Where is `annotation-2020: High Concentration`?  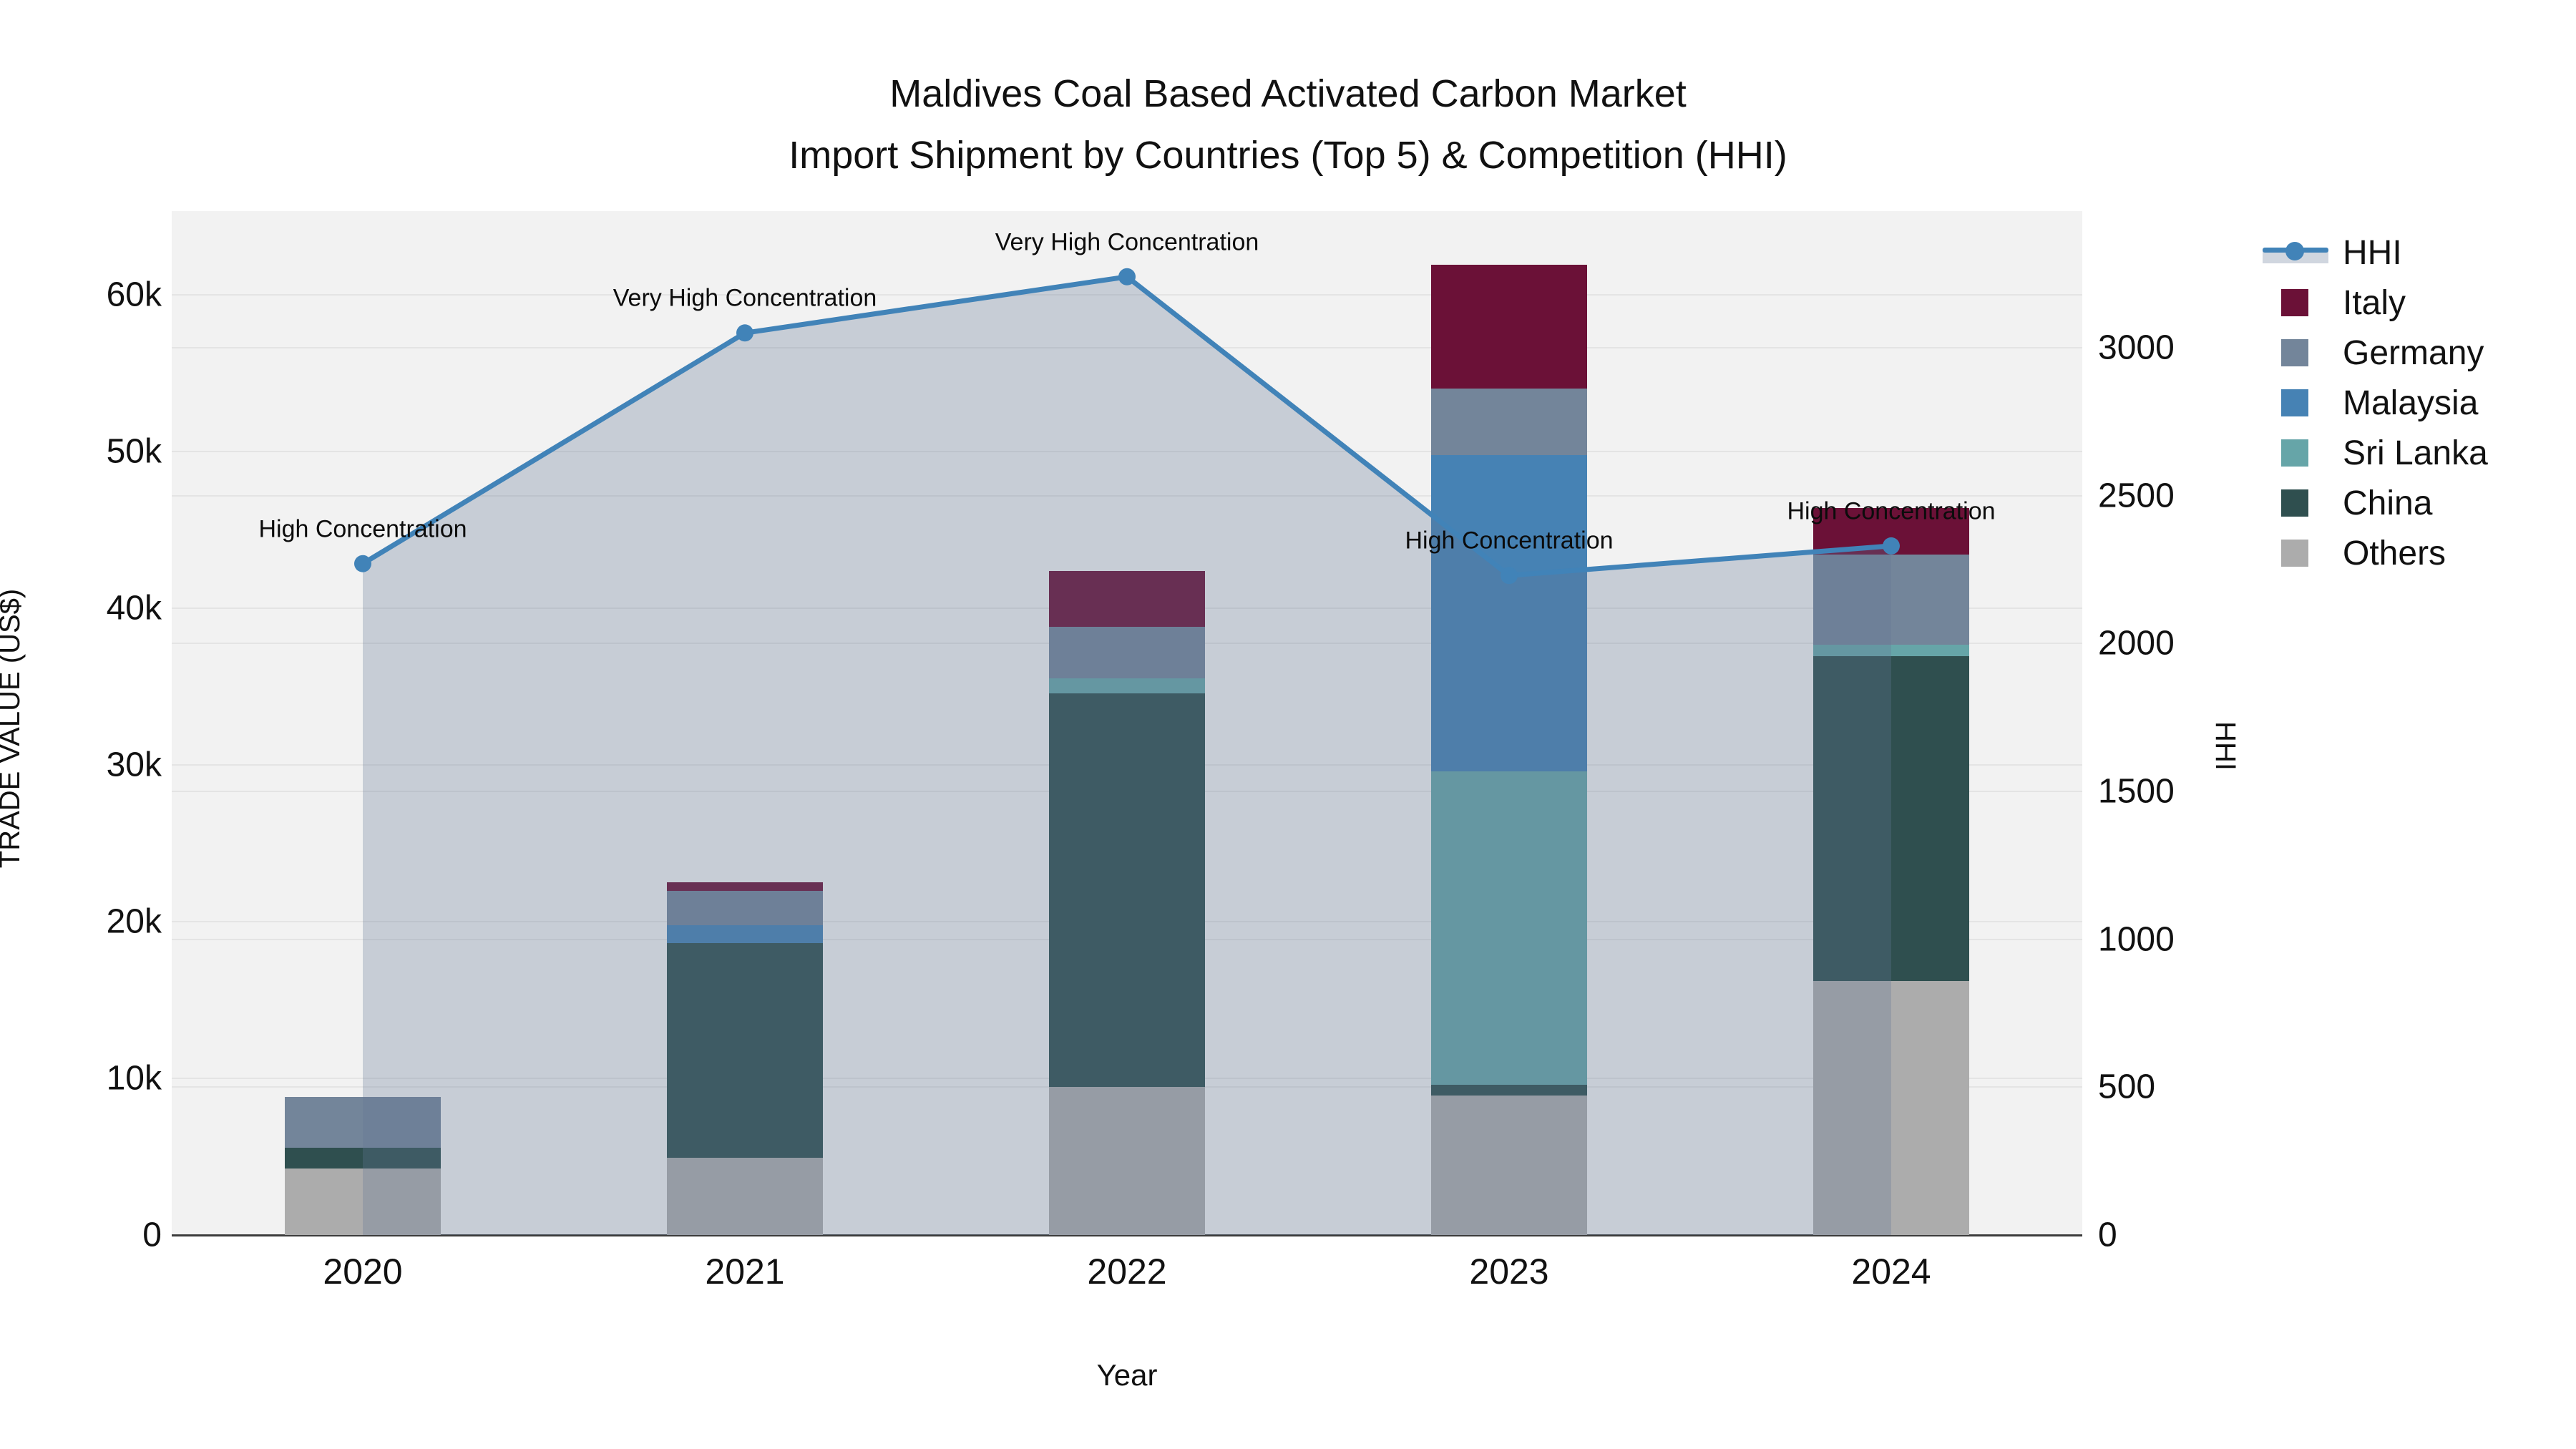 annotation-2020: High Concentration is located at coordinates (362, 529).